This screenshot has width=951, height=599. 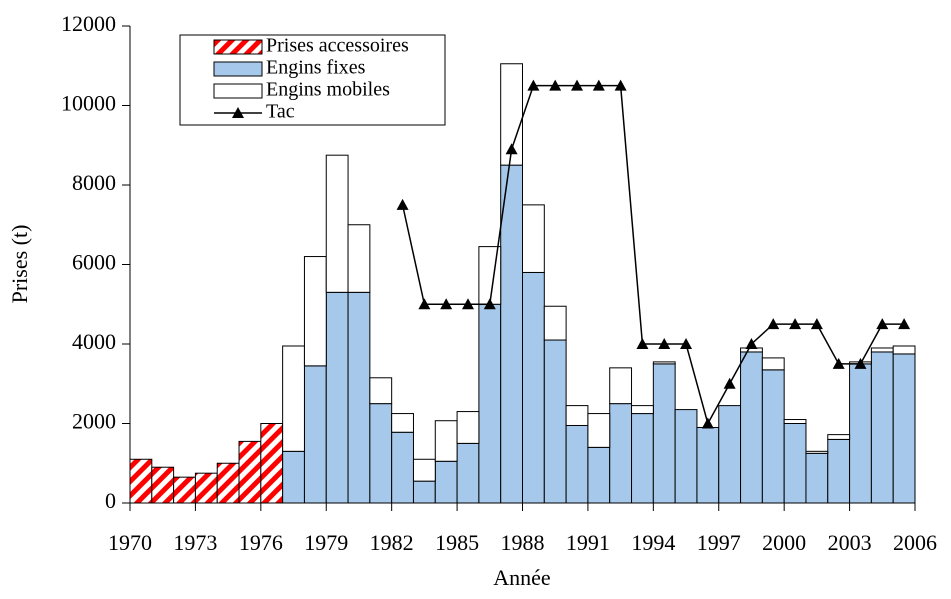 I want to click on y-tick-label: 0, so click(x=110, y=500).